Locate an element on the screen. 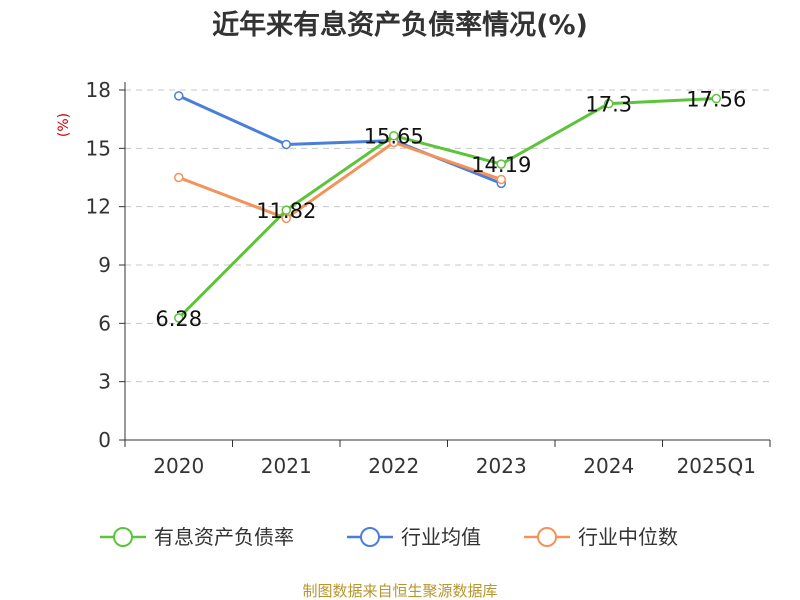  legend-label: 行业均值 is located at coordinates (441, 537).